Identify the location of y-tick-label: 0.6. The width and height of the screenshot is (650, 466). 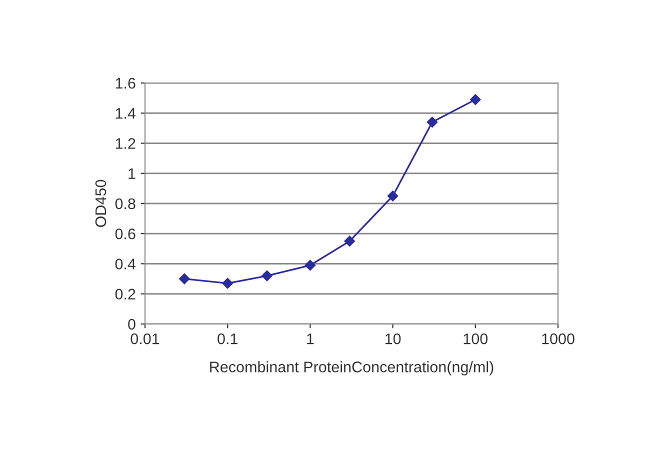
(125, 234).